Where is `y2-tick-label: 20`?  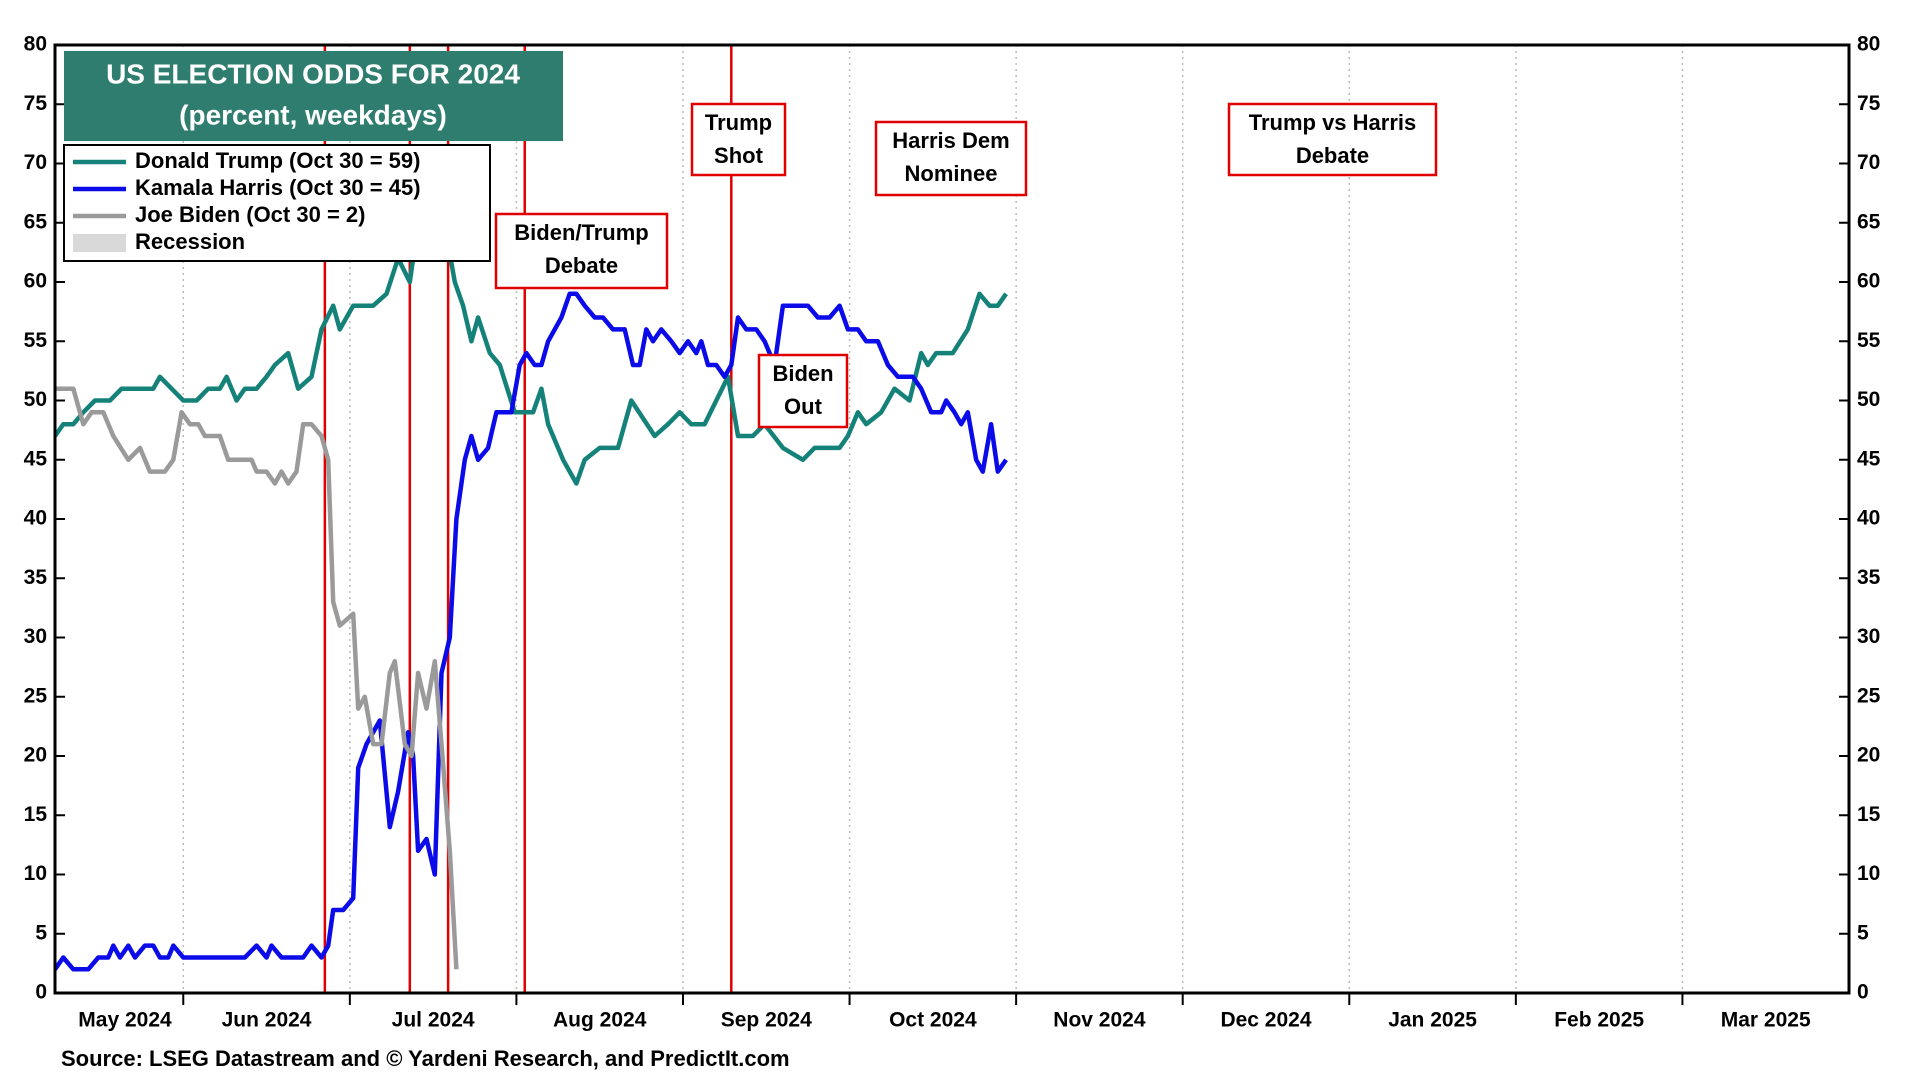 y2-tick-label: 20 is located at coordinates (1868, 755).